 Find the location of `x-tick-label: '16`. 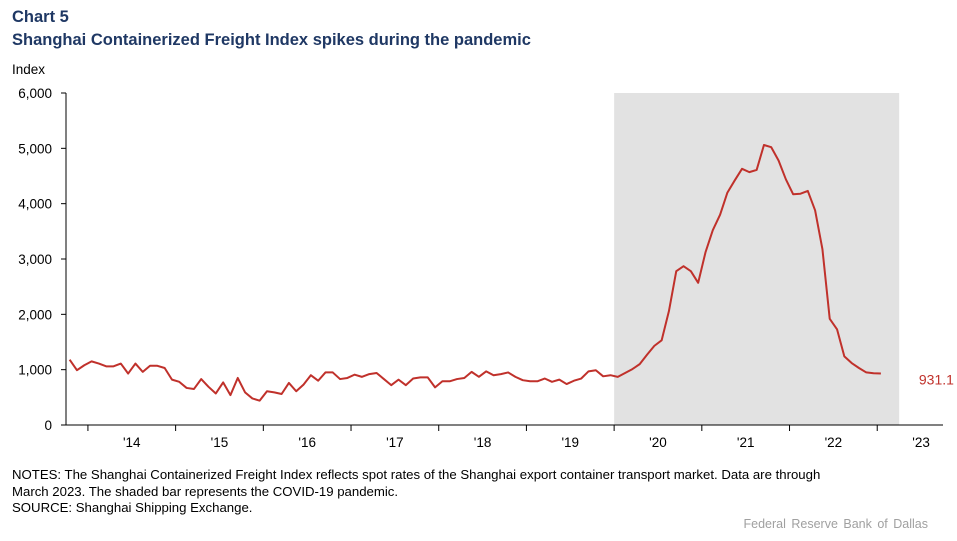

x-tick-label: '16 is located at coordinates (307, 442).